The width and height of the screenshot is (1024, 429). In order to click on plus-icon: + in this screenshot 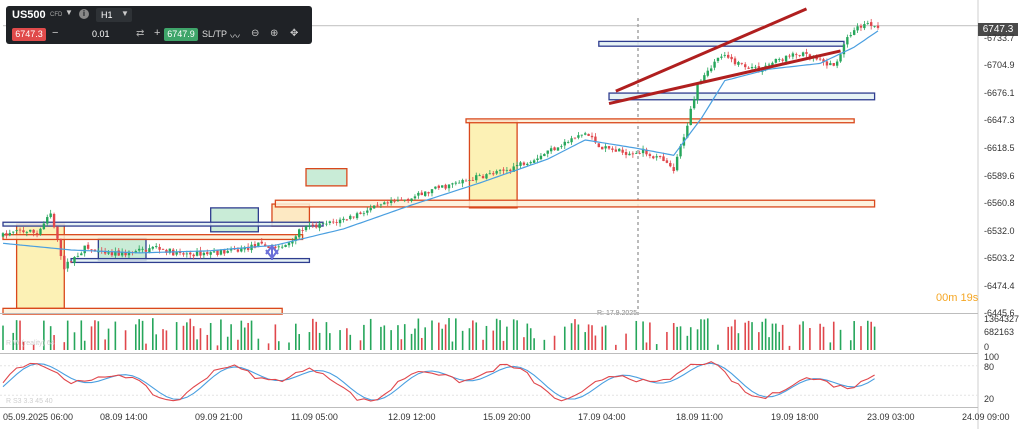, I will do `click(157, 33)`.